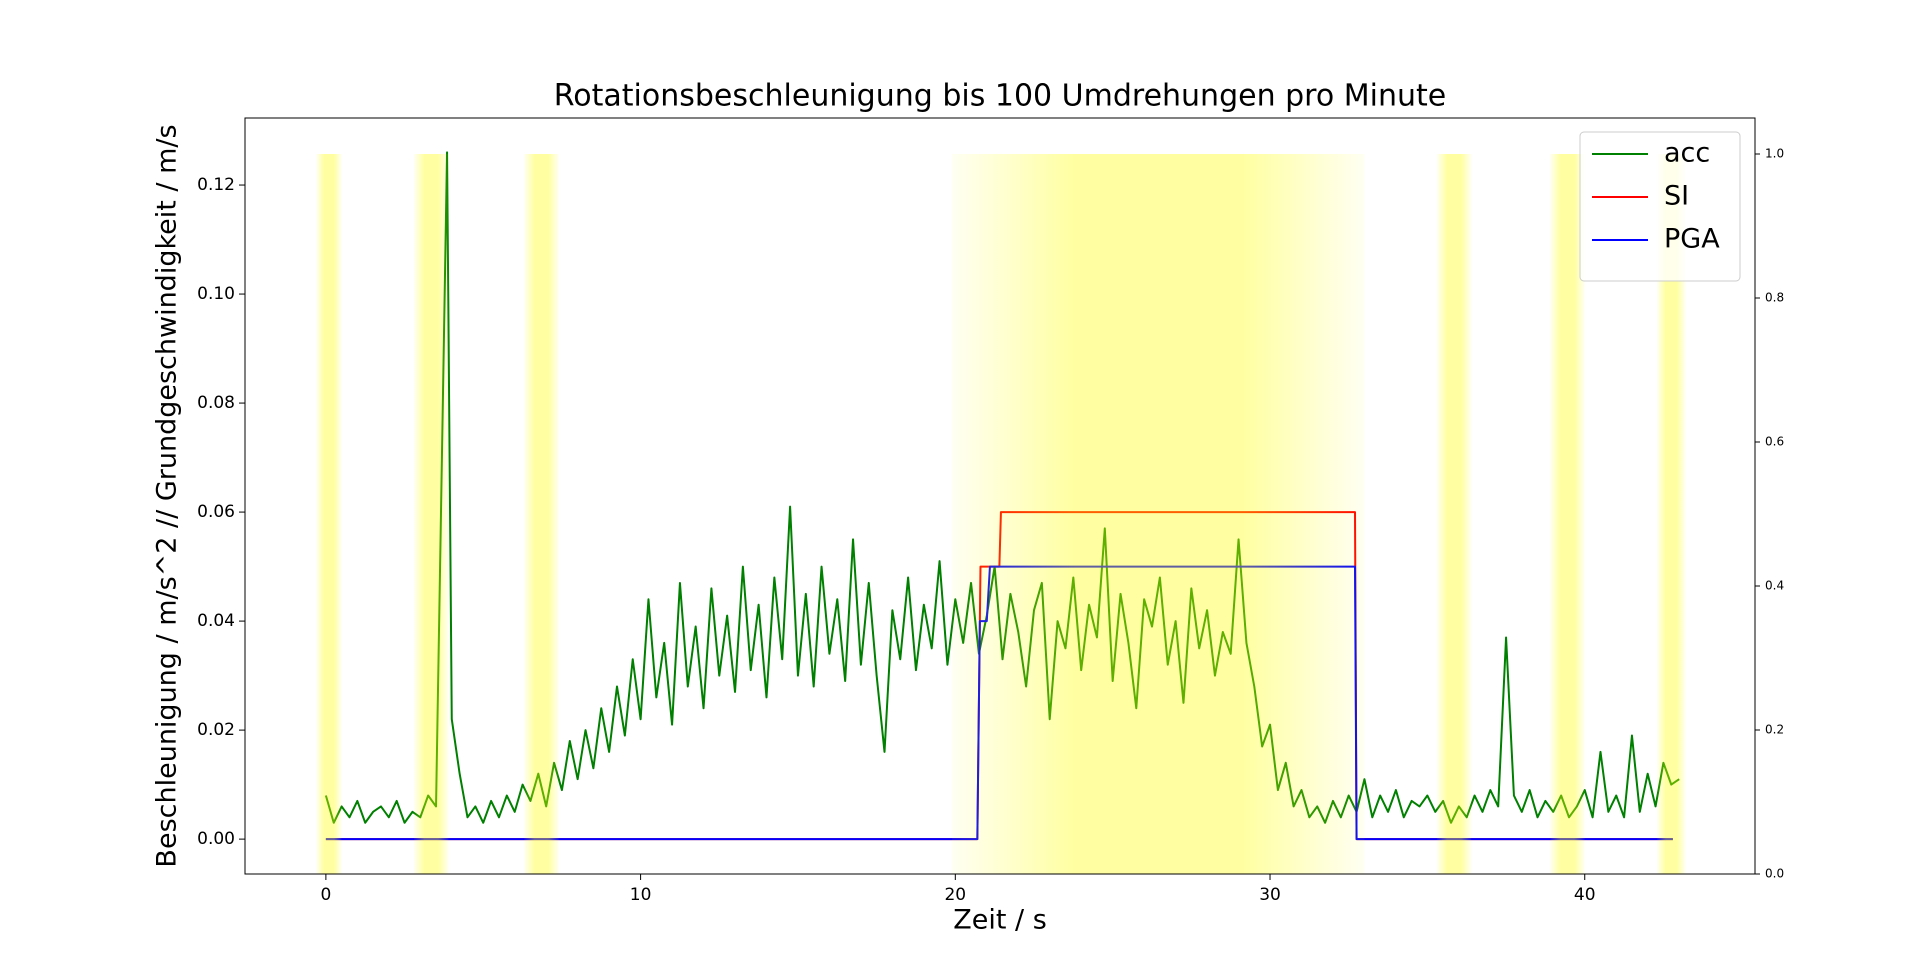 The width and height of the screenshot is (1920, 967). What do you see at coordinates (216, 730) in the screenshot?
I see `y-tick-label: 0.02` at bounding box center [216, 730].